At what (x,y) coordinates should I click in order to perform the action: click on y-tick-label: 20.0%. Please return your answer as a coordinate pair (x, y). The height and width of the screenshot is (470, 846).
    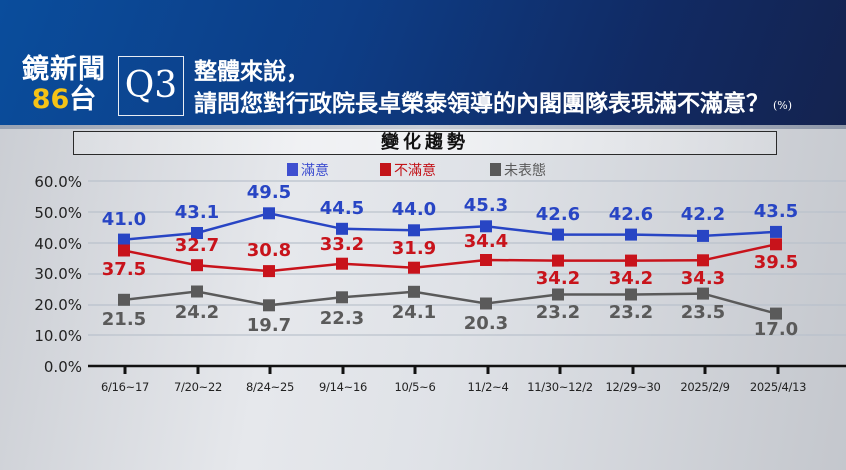
    Looking at the image, I should click on (58, 305).